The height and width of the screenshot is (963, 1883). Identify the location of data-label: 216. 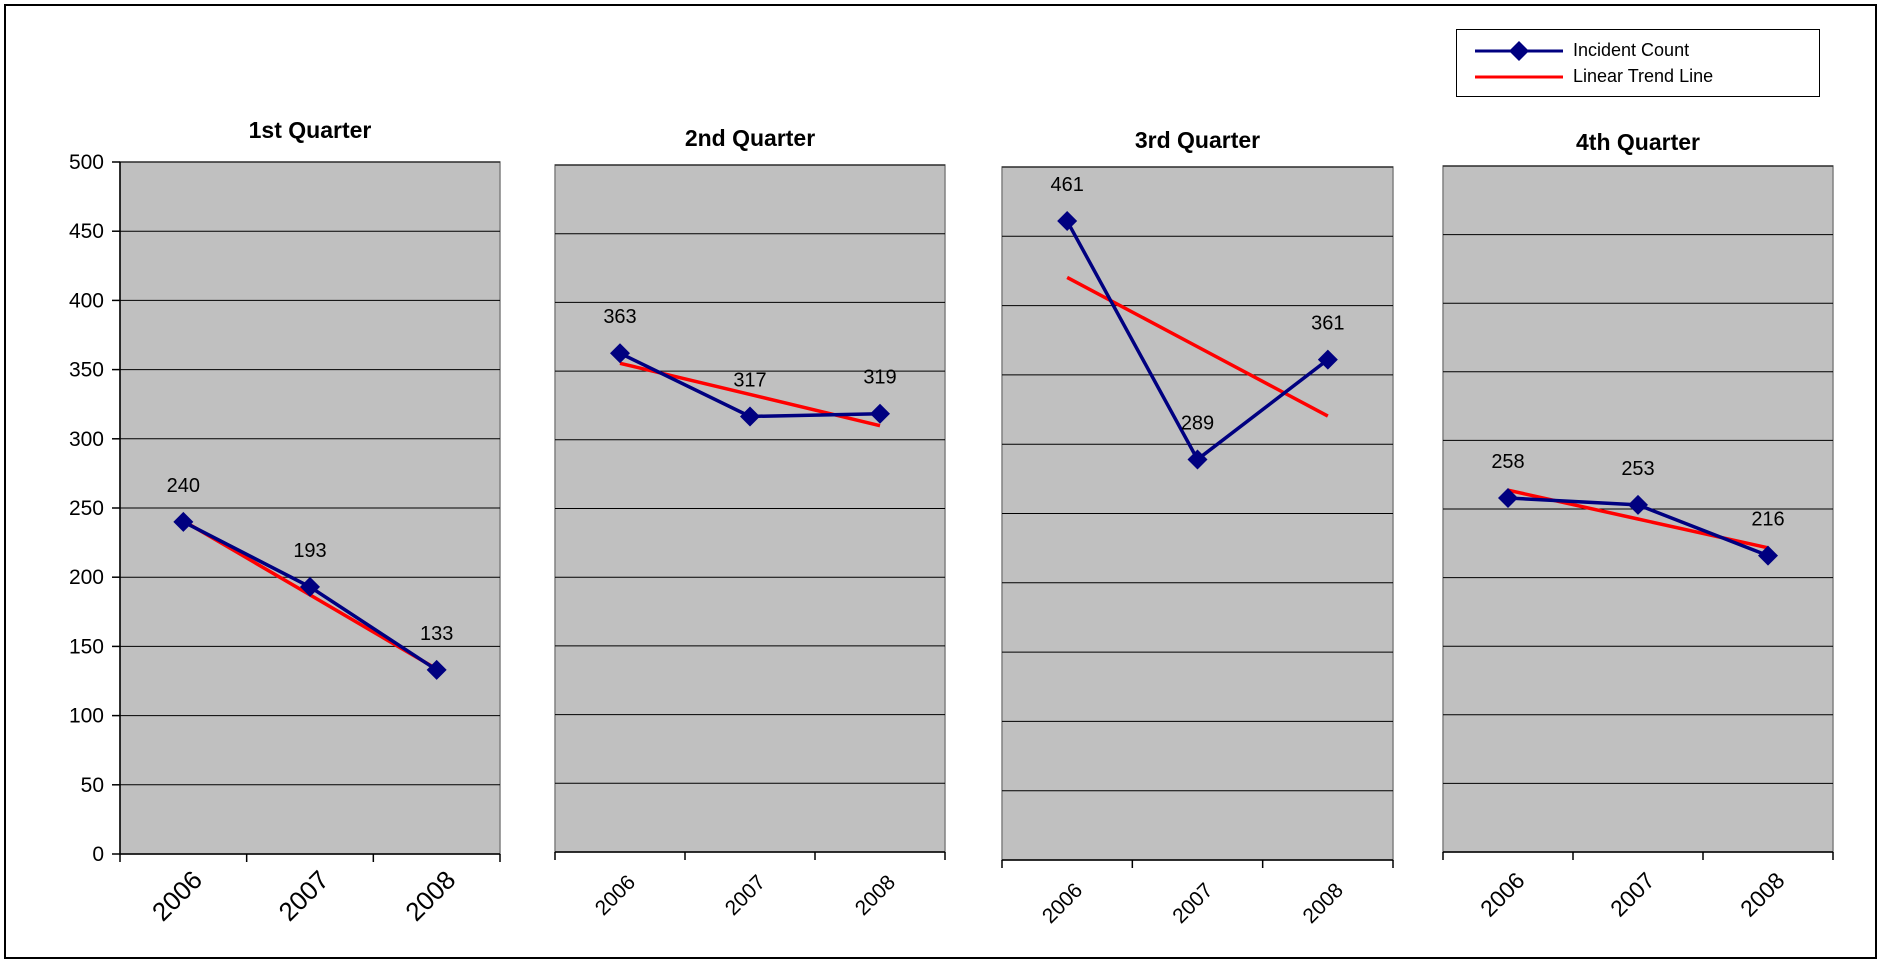
(1767, 520).